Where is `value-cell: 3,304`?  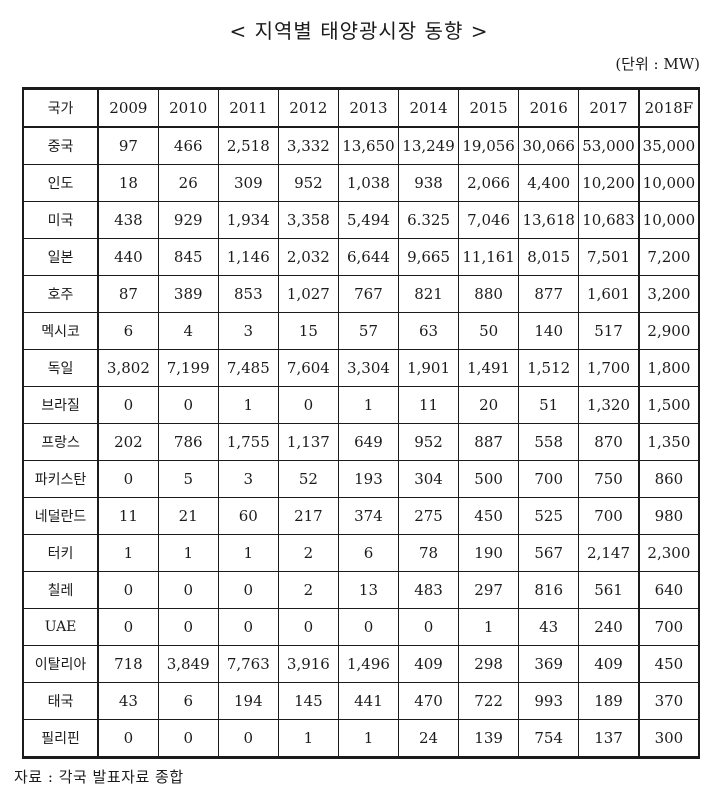 value-cell: 3,304 is located at coordinates (368, 368).